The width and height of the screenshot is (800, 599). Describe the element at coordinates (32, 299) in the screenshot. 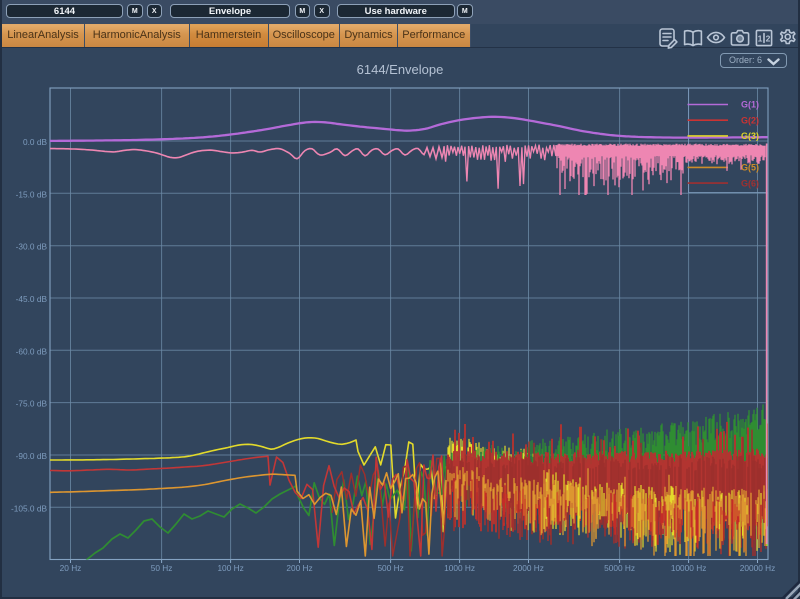

I see `svg-text: -45.0 dB` at that location.